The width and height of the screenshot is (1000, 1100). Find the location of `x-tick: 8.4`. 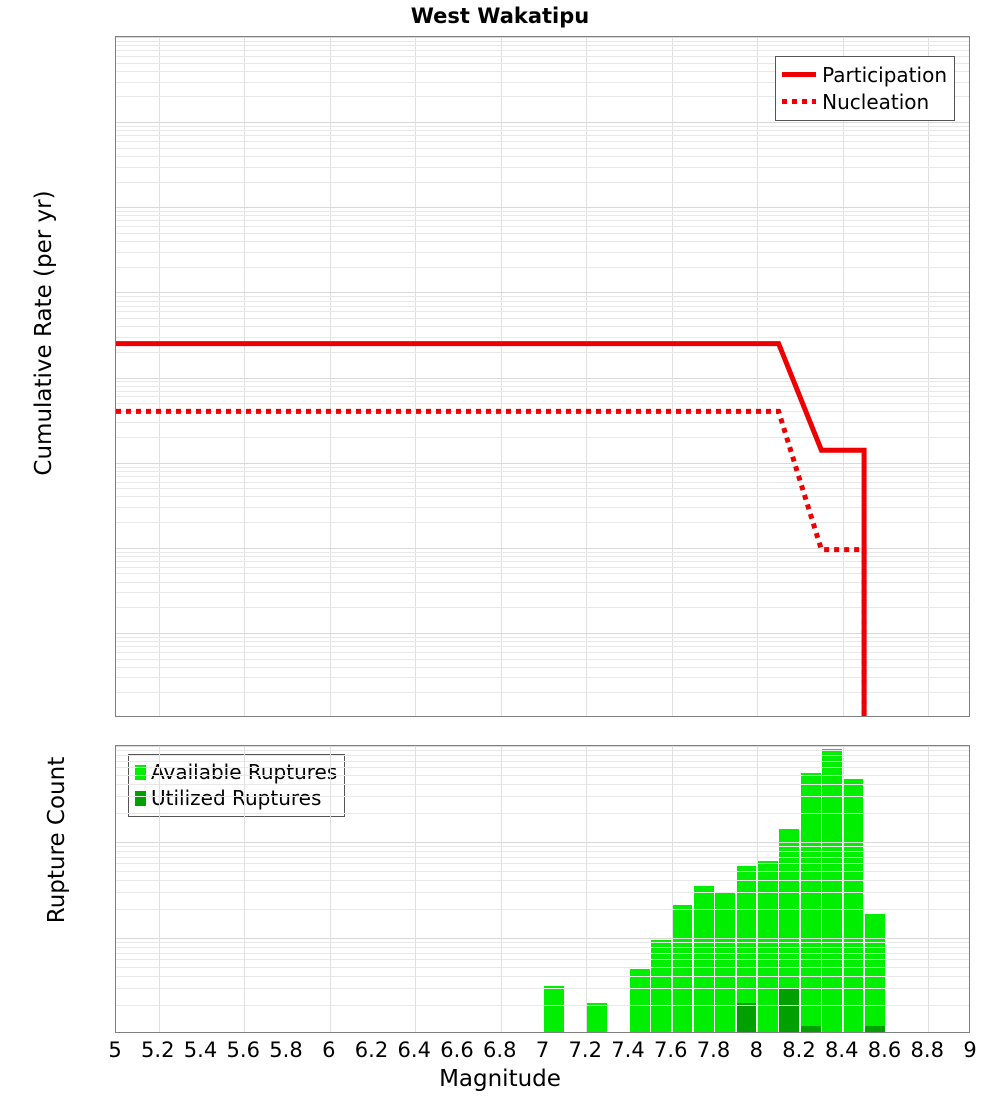

x-tick: 8.4 is located at coordinates (842, 1050).